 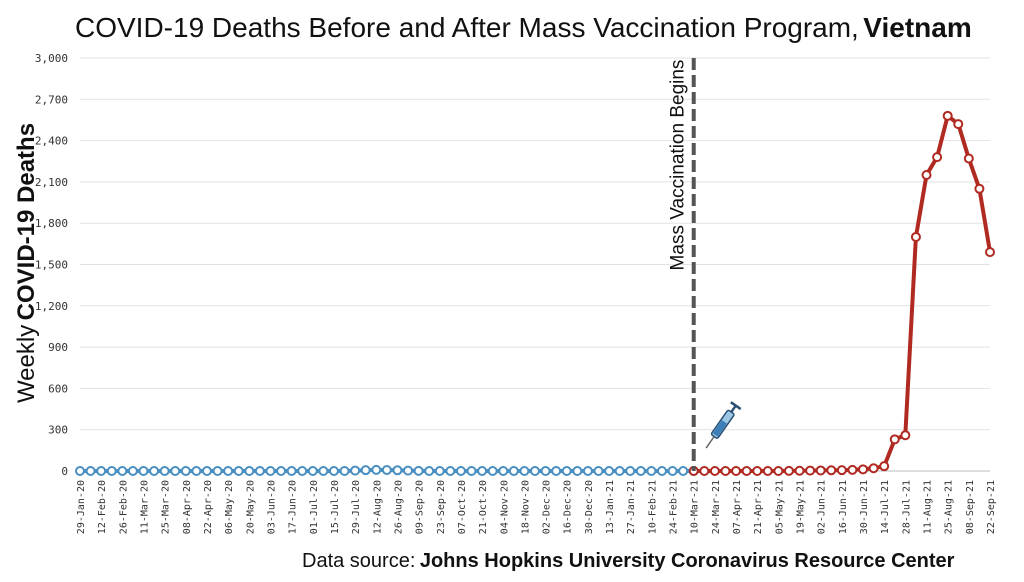 What do you see at coordinates (51, 141) in the screenshot?
I see `y-tick-label: 2,400` at bounding box center [51, 141].